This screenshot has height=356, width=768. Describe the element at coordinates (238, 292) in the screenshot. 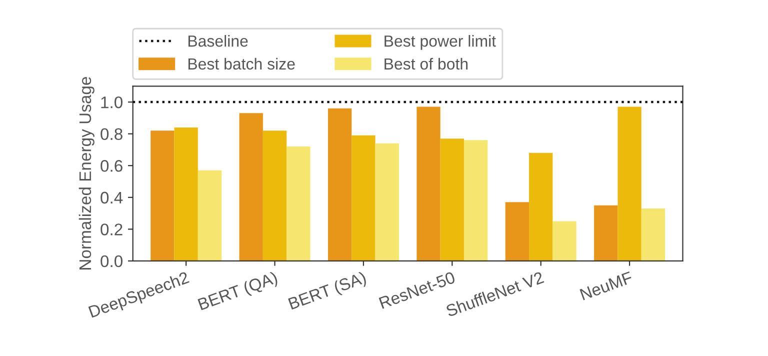

I see `x-tick-label: BERT (QA)` at that location.